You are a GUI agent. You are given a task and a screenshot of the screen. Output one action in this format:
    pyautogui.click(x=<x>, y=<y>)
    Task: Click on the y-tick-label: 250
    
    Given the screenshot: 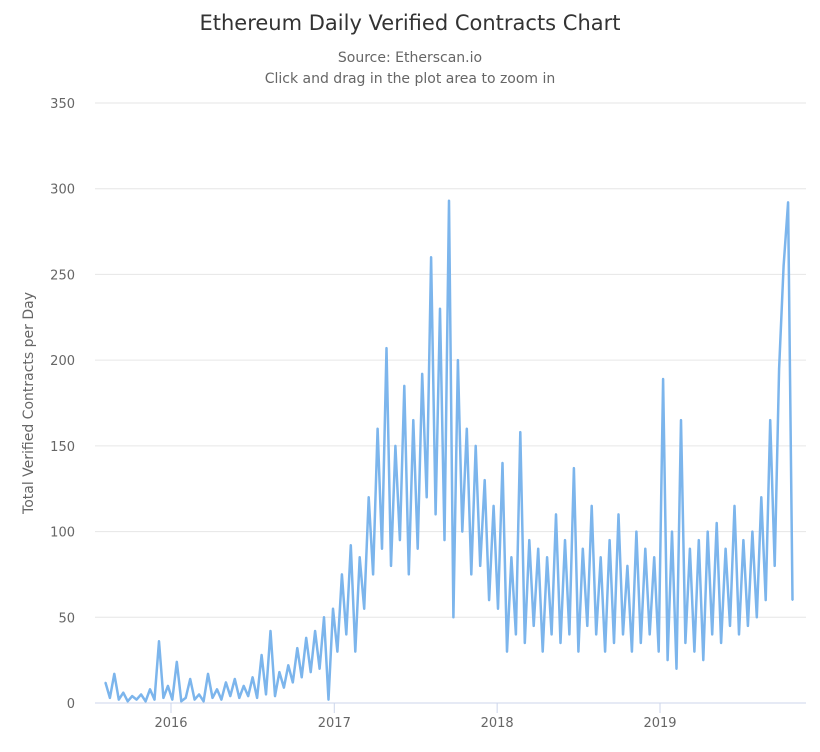 What is the action you would take?
    pyautogui.click(x=62, y=275)
    